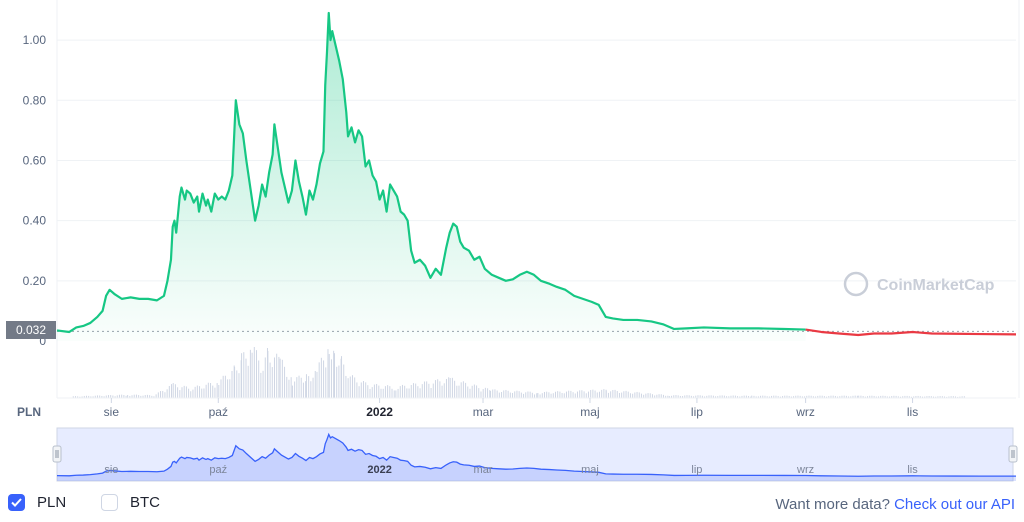 The height and width of the screenshot is (522, 1024). What do you see at coordinates (535, 454) in the screenshot?
I see `navigator: sie paź 2022 mar maj lip wrz lis` at bounding box center [535, 454].